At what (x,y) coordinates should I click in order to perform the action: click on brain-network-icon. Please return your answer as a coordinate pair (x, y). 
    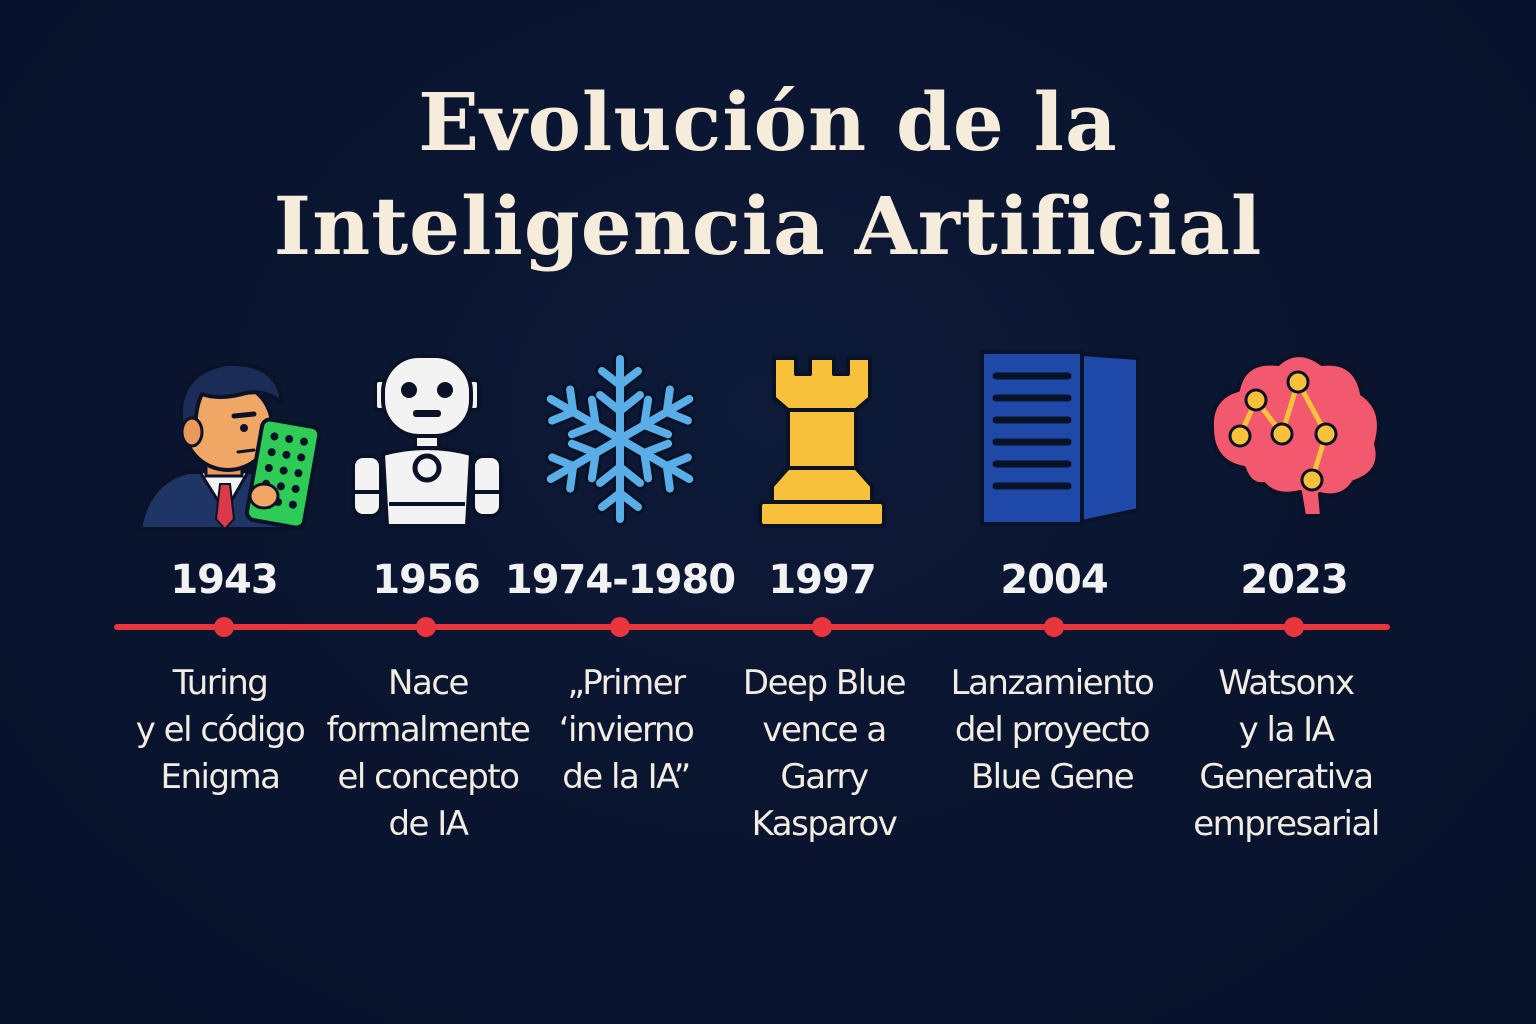
    Looking at the image, I should click on (1294, 439).